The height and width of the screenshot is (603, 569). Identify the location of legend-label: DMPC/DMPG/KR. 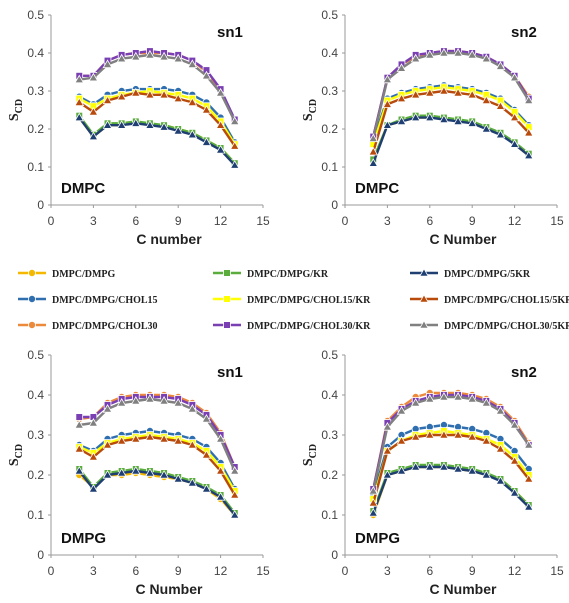
(288, 274).